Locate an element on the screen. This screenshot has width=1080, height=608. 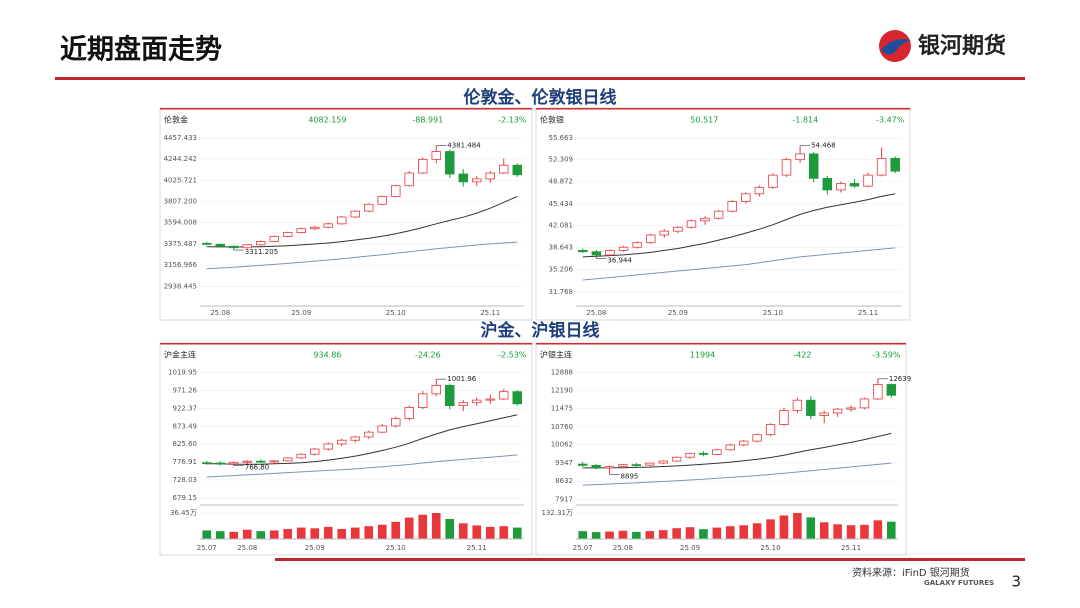
y-tick-label: 7917 is located at coordinates (564, 499).